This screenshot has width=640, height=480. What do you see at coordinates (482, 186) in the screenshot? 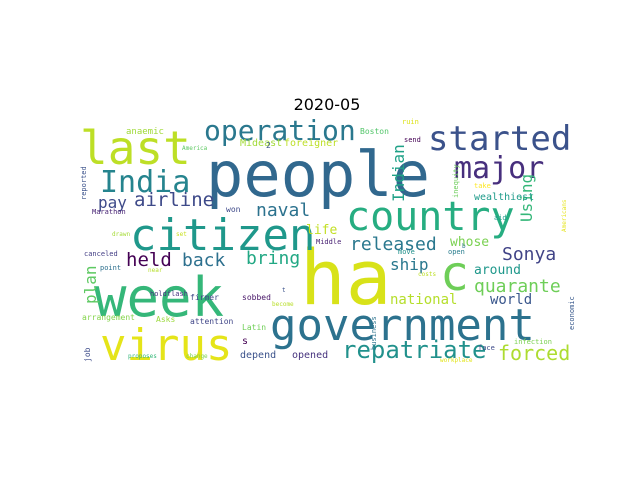
I see `word-take: take` at bounding box center [482, 186].